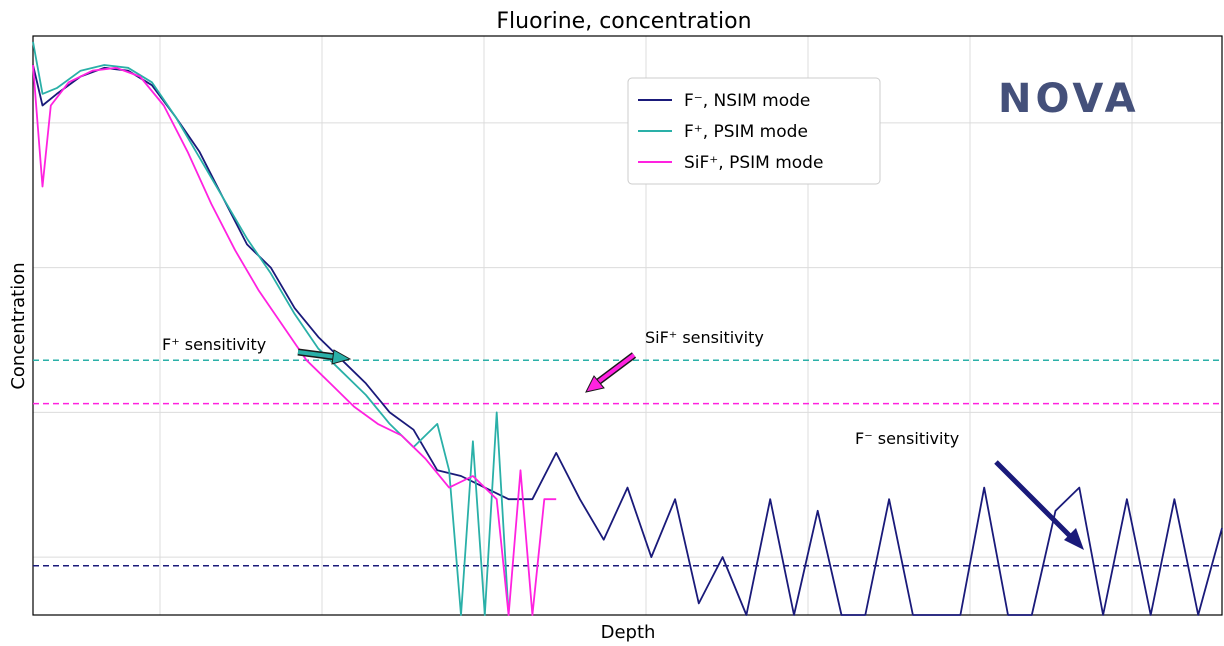 Image resolution: width=1224 pixels, height=646 pixels. I want to click on logo-text: NOVA, so click(1069, 99).